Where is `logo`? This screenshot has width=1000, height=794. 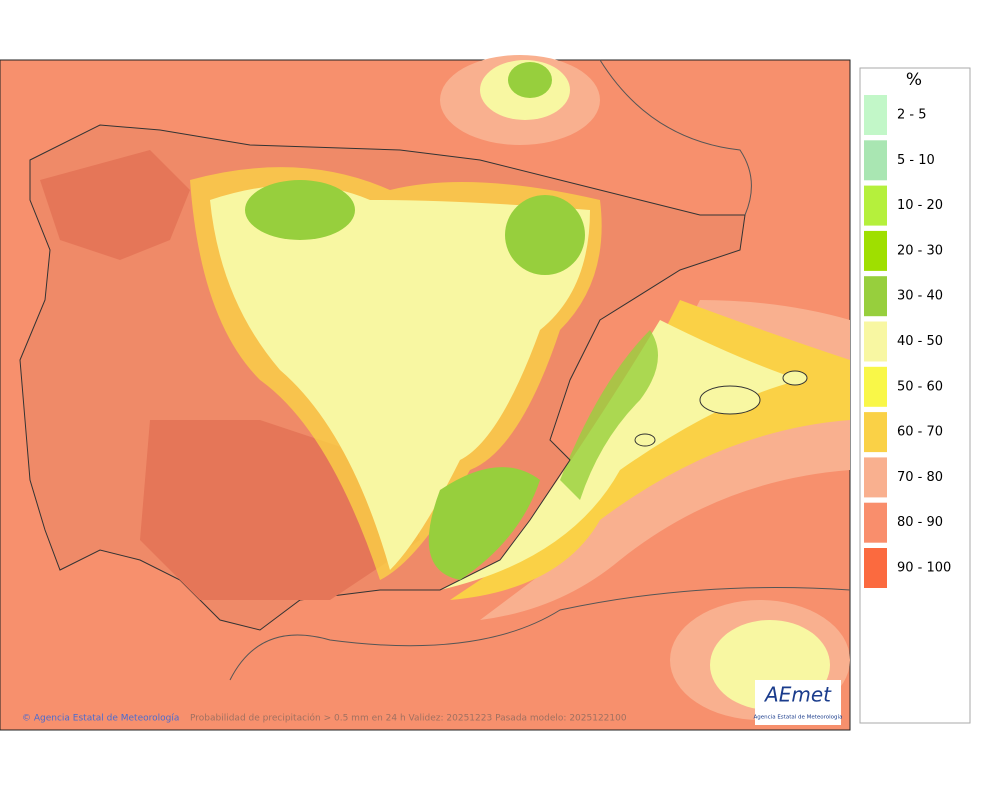
logo is located at coordinates (798, 702).